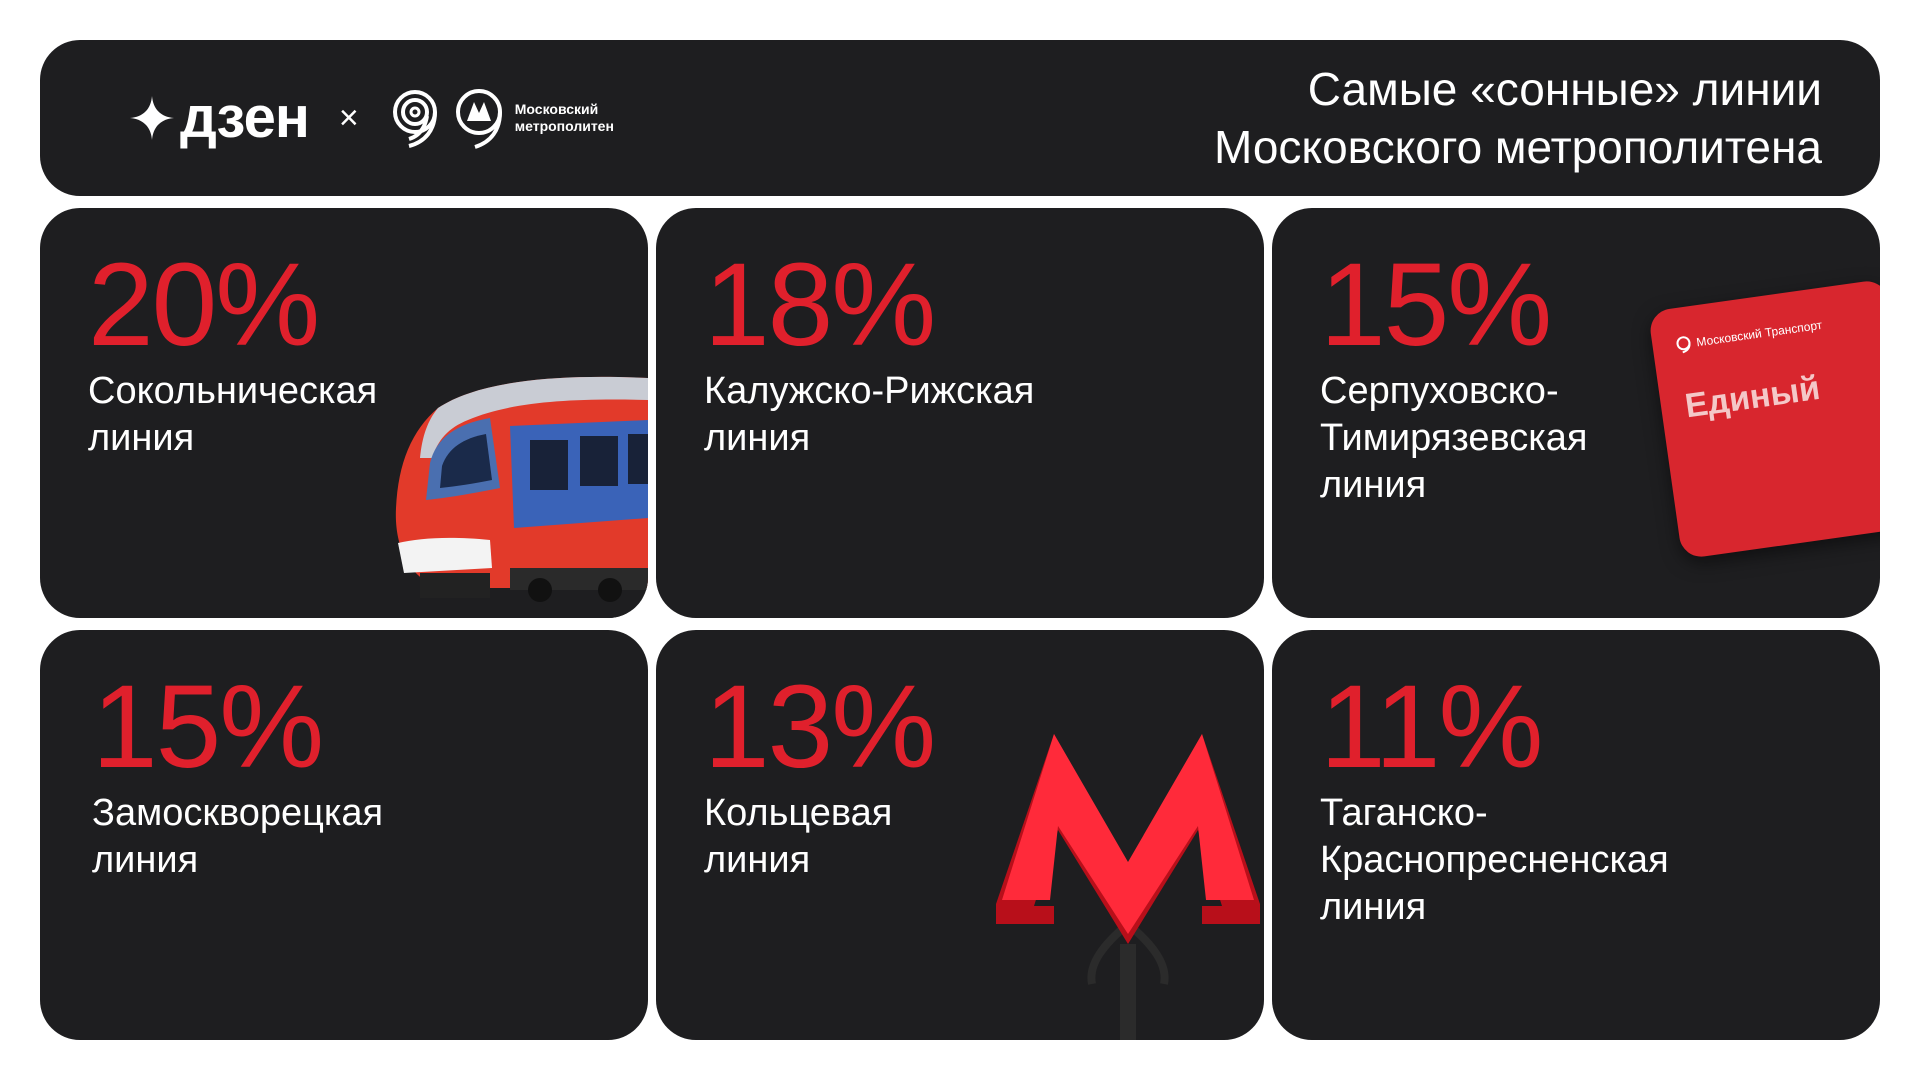 This screenshot has height=1080, width=1920. I want to click on line-card-zamoskvoretskaya: 15% Замоскворецкая линия, so click(344, 835).